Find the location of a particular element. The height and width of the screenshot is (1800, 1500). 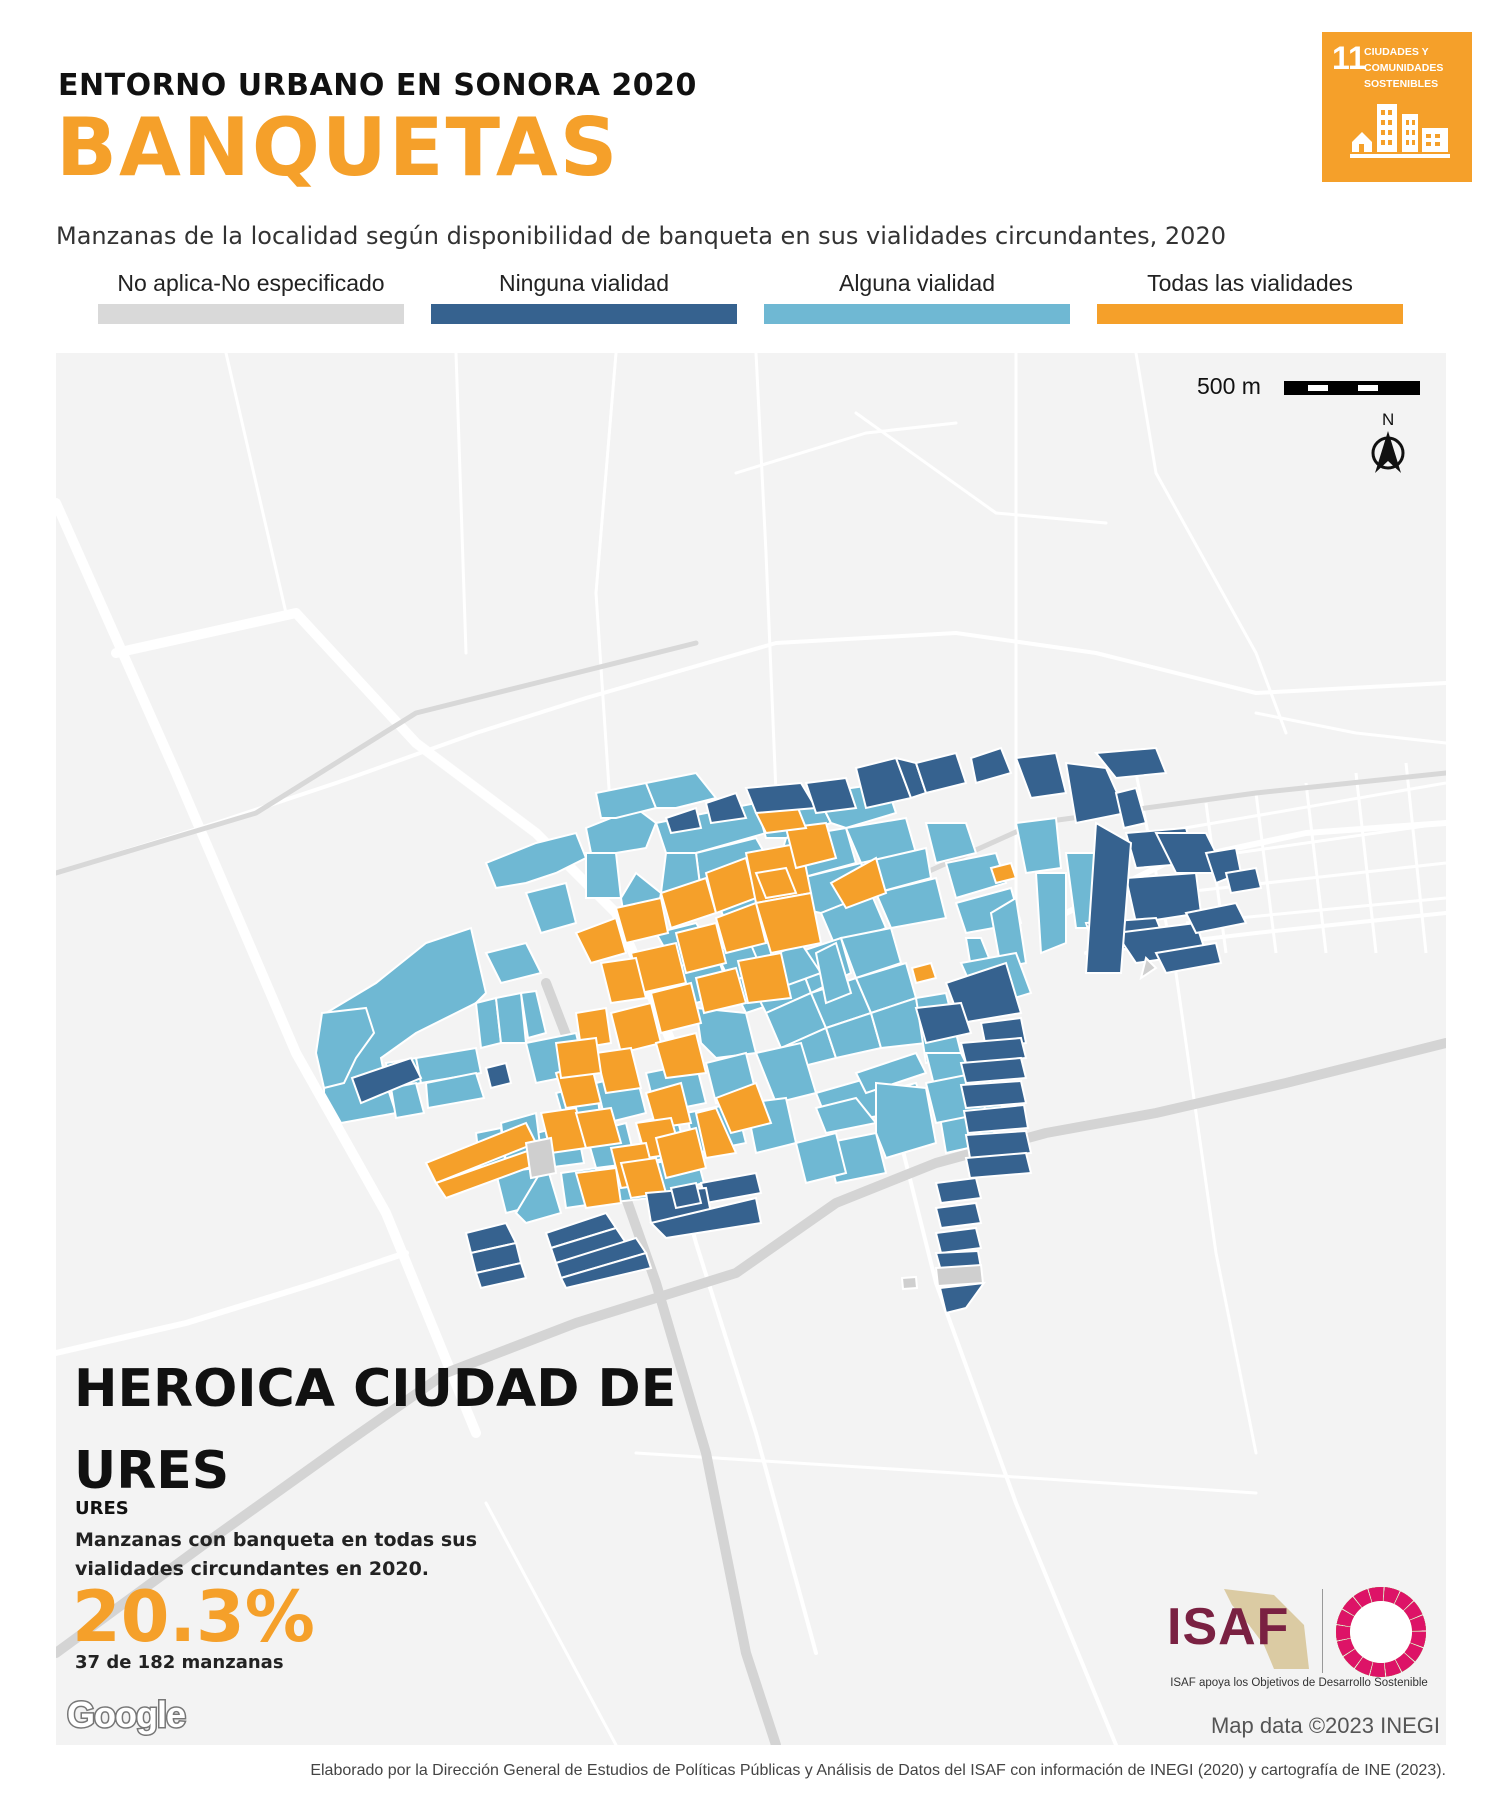

page-kicker: ENTORNO URBANO EN SONORA 2020 is located at coordinates (377, 85).